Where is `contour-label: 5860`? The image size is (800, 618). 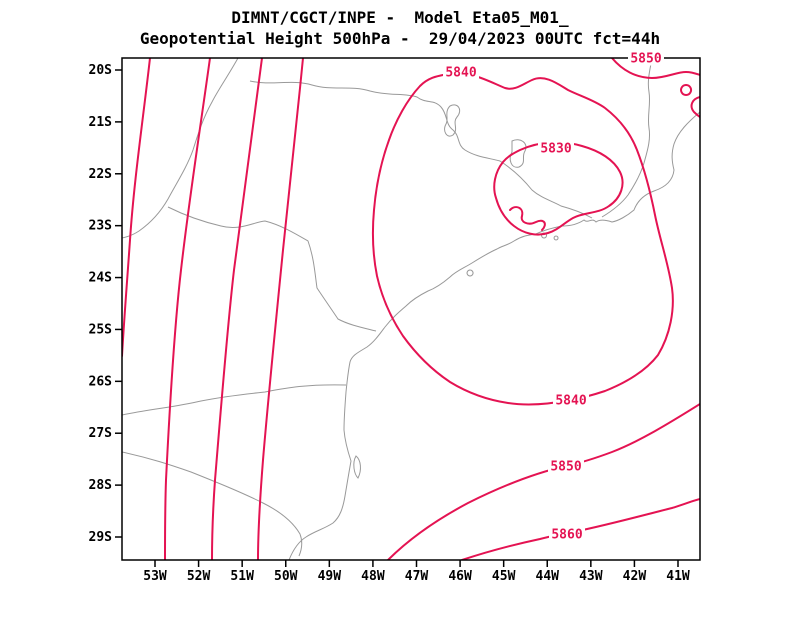
contour-label: 5860 is located at coordinates (566, 535).